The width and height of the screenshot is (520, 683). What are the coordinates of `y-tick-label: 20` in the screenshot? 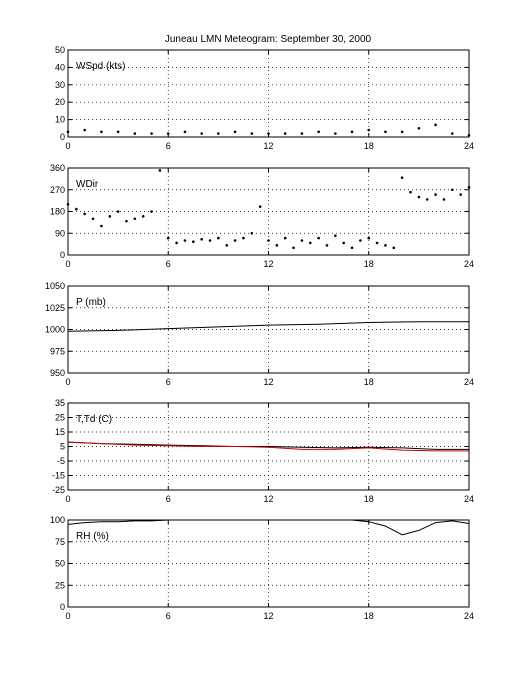 It's located at (60, 102).